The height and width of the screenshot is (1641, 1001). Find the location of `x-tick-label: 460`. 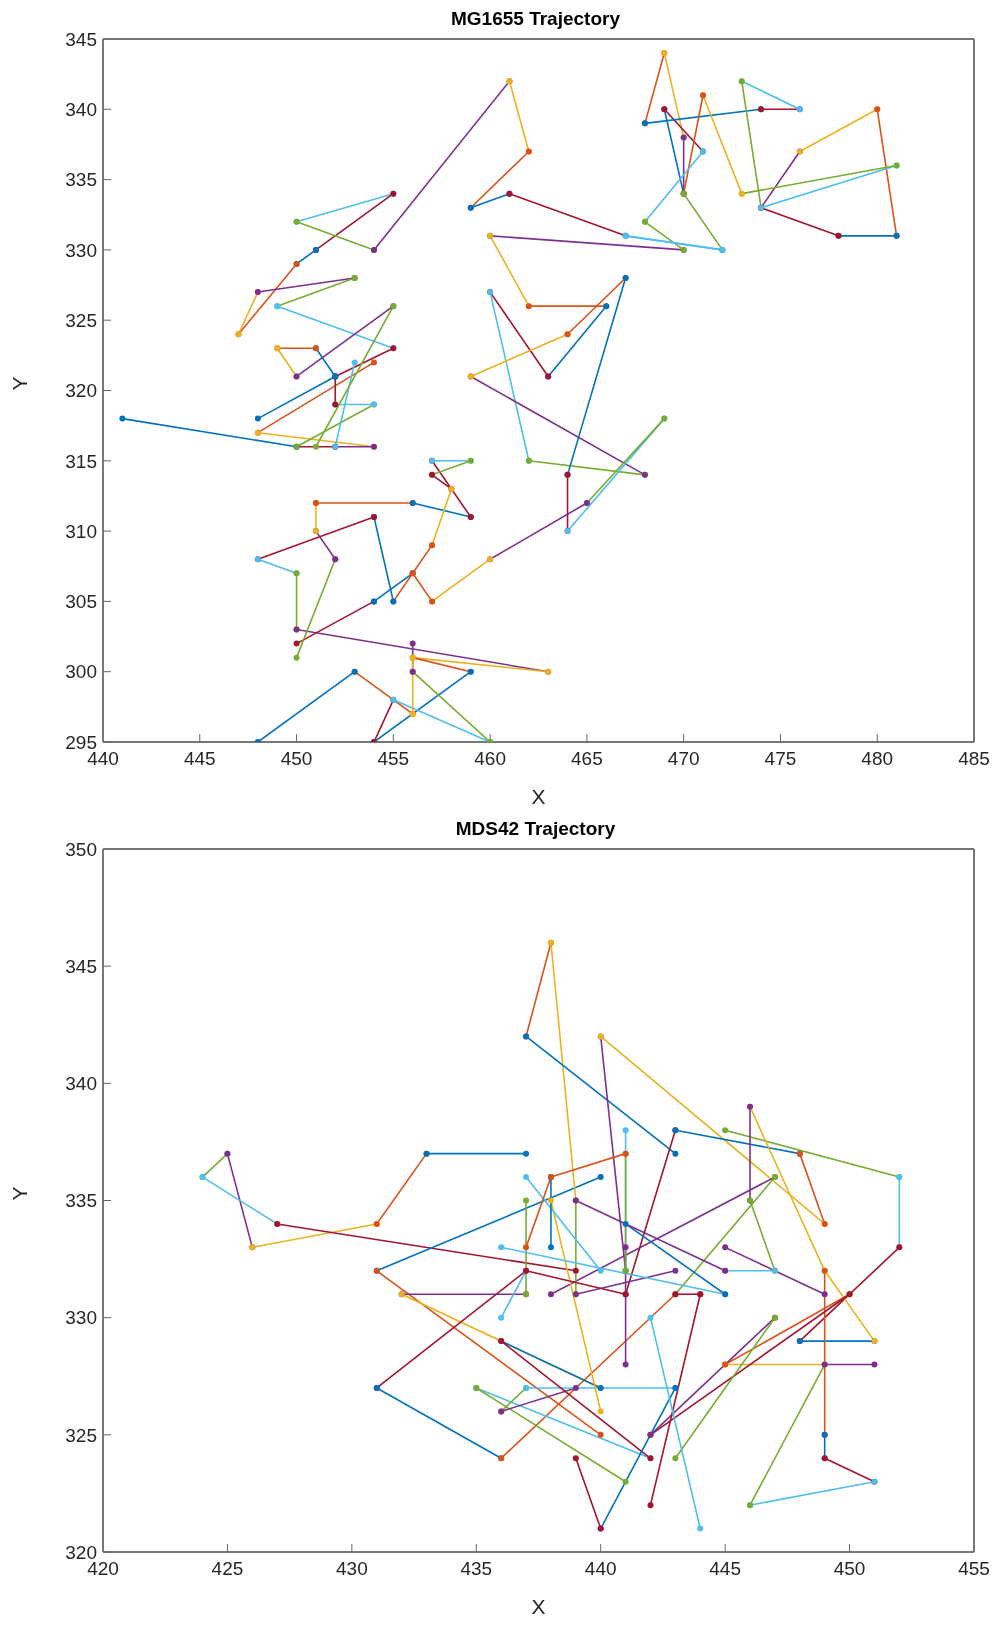

x-tick-label: 460 is located at coordinates (490, 759).